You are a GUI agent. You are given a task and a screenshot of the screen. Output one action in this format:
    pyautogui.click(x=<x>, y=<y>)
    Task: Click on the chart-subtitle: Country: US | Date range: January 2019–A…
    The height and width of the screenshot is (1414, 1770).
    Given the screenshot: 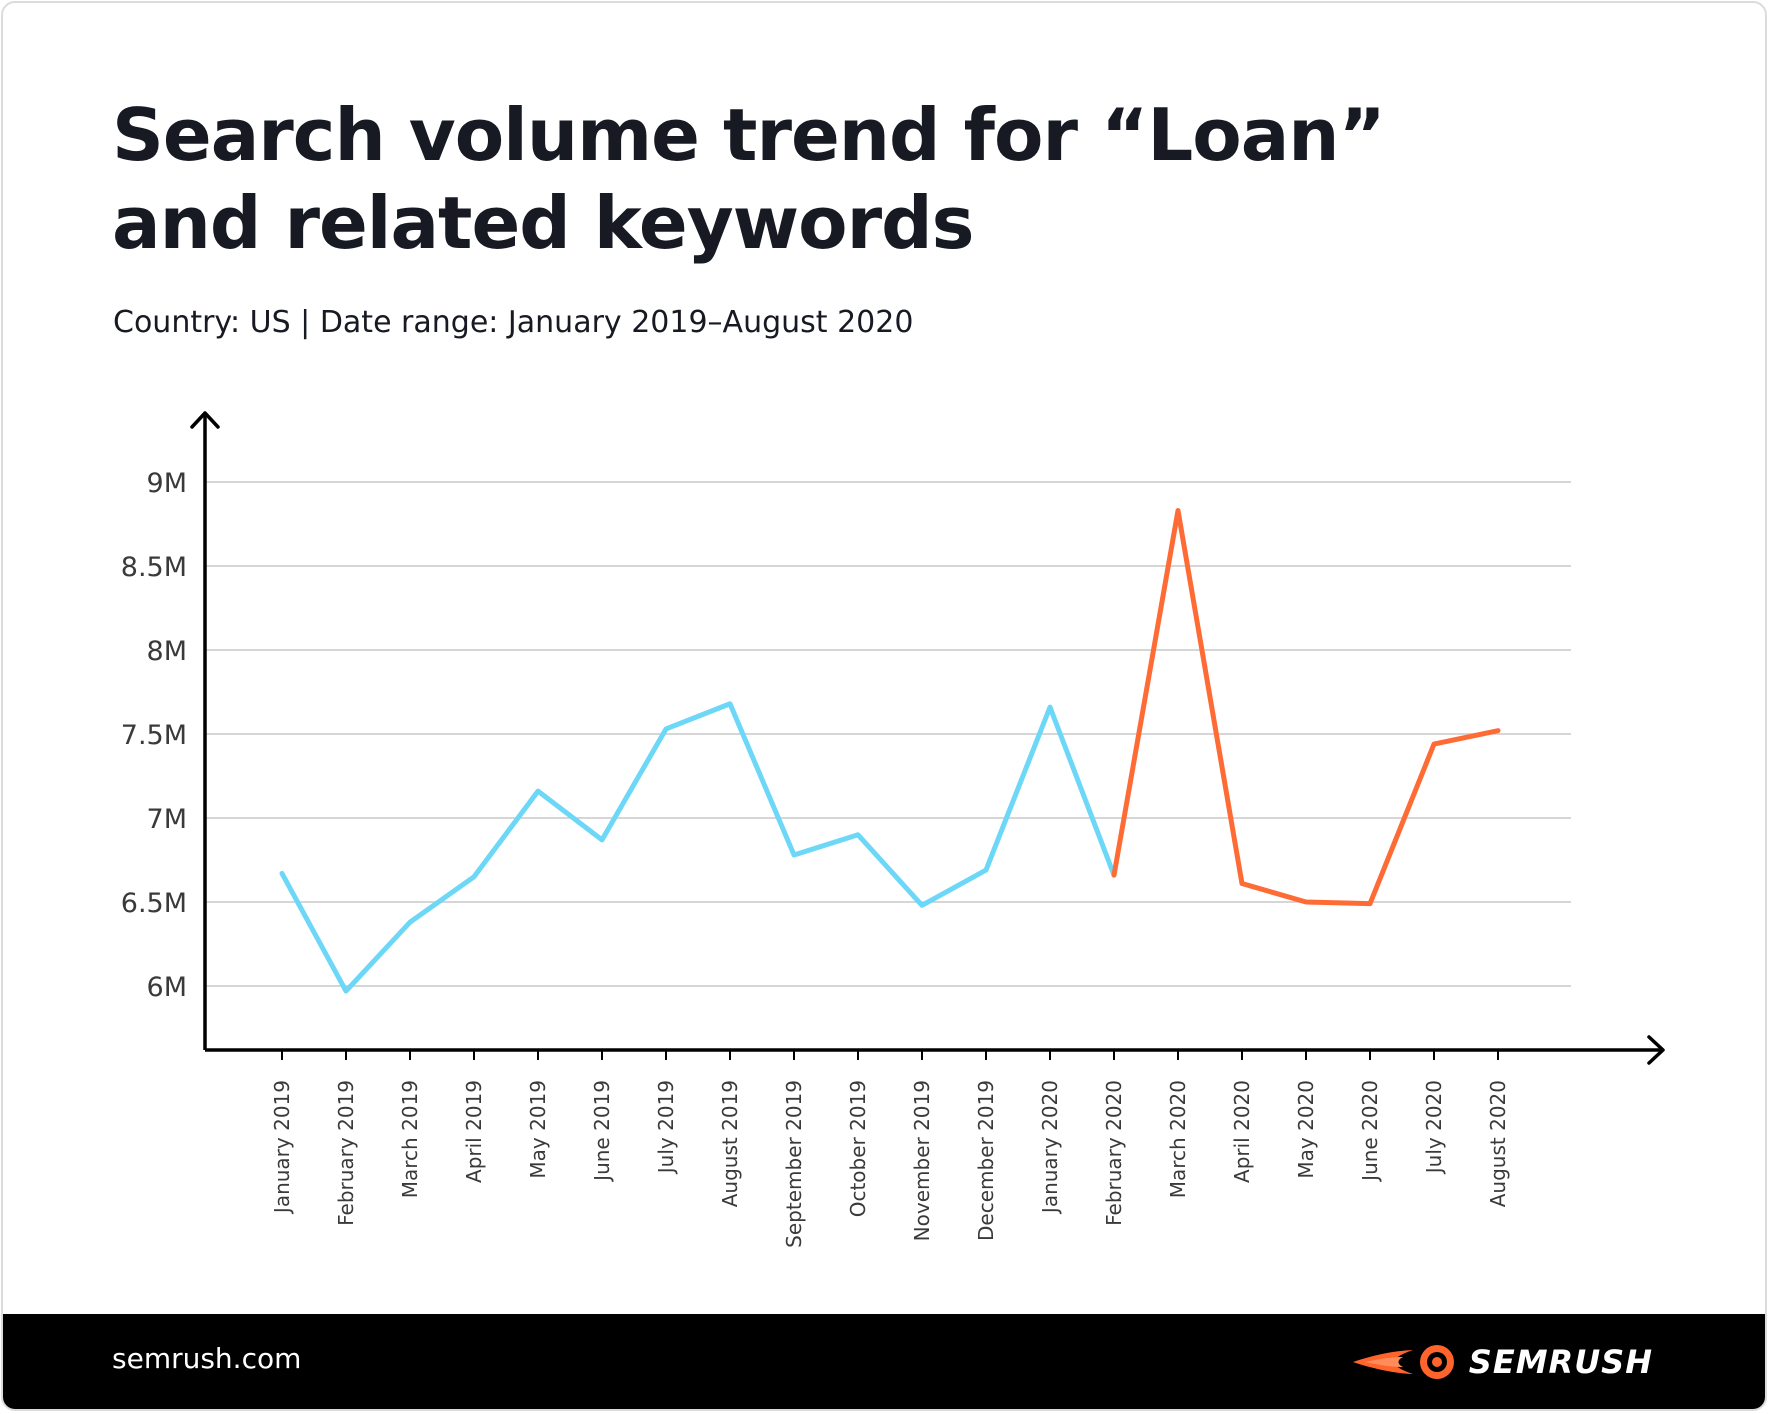 What is the action you would take?
    pyautogui.click(x=513, y=322)
    